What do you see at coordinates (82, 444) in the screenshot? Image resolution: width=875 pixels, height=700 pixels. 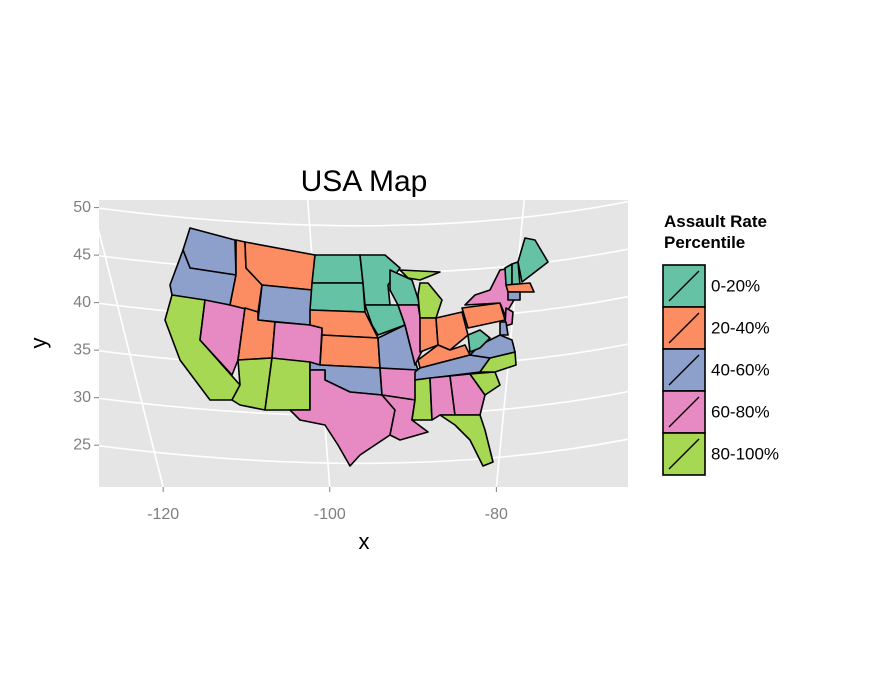 I see `y-tick-label: 25` at bounding box center [82, 444].